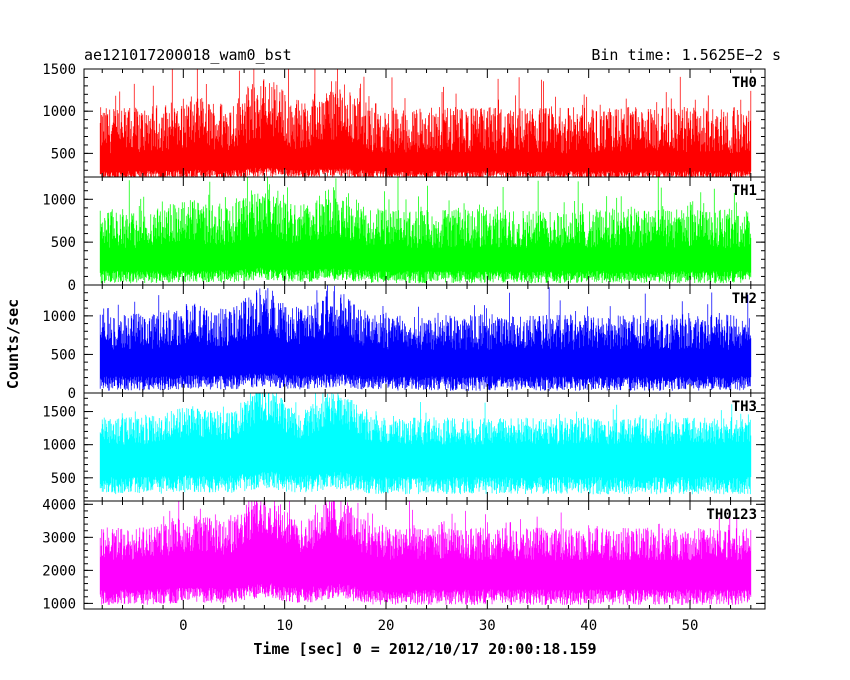  I want to click on panel-label-th3: TH3, so click(744, 407).